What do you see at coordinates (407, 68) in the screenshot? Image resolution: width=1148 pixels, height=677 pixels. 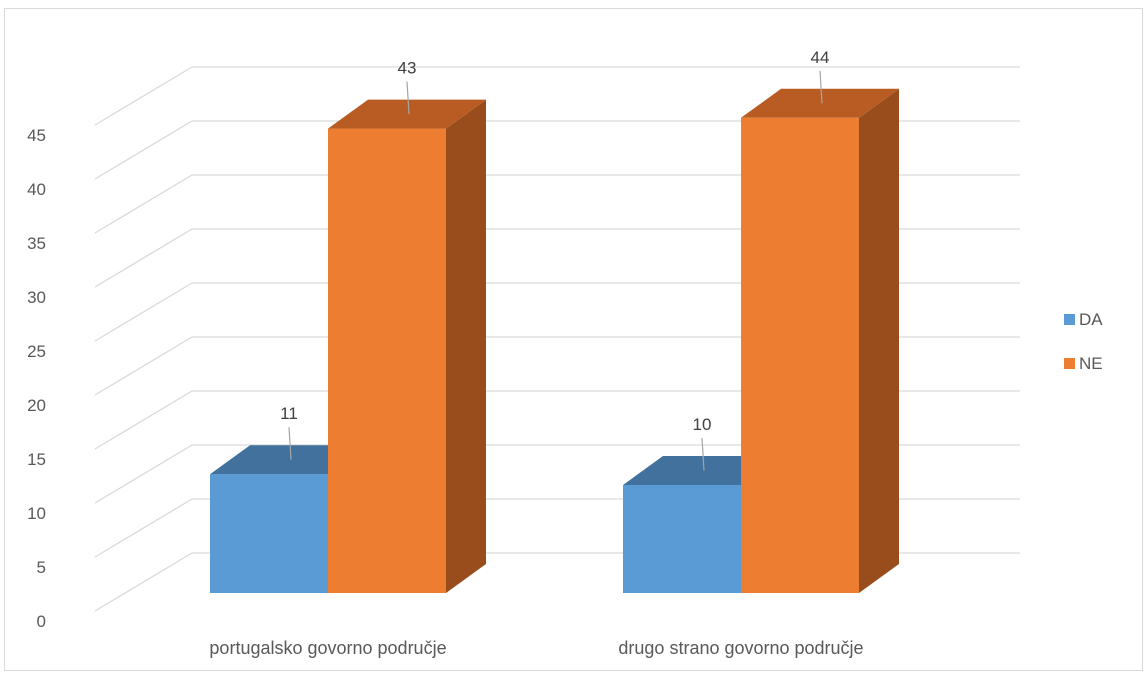 I see `data-label-ne-0: 43` at bounding box center [407, 68].